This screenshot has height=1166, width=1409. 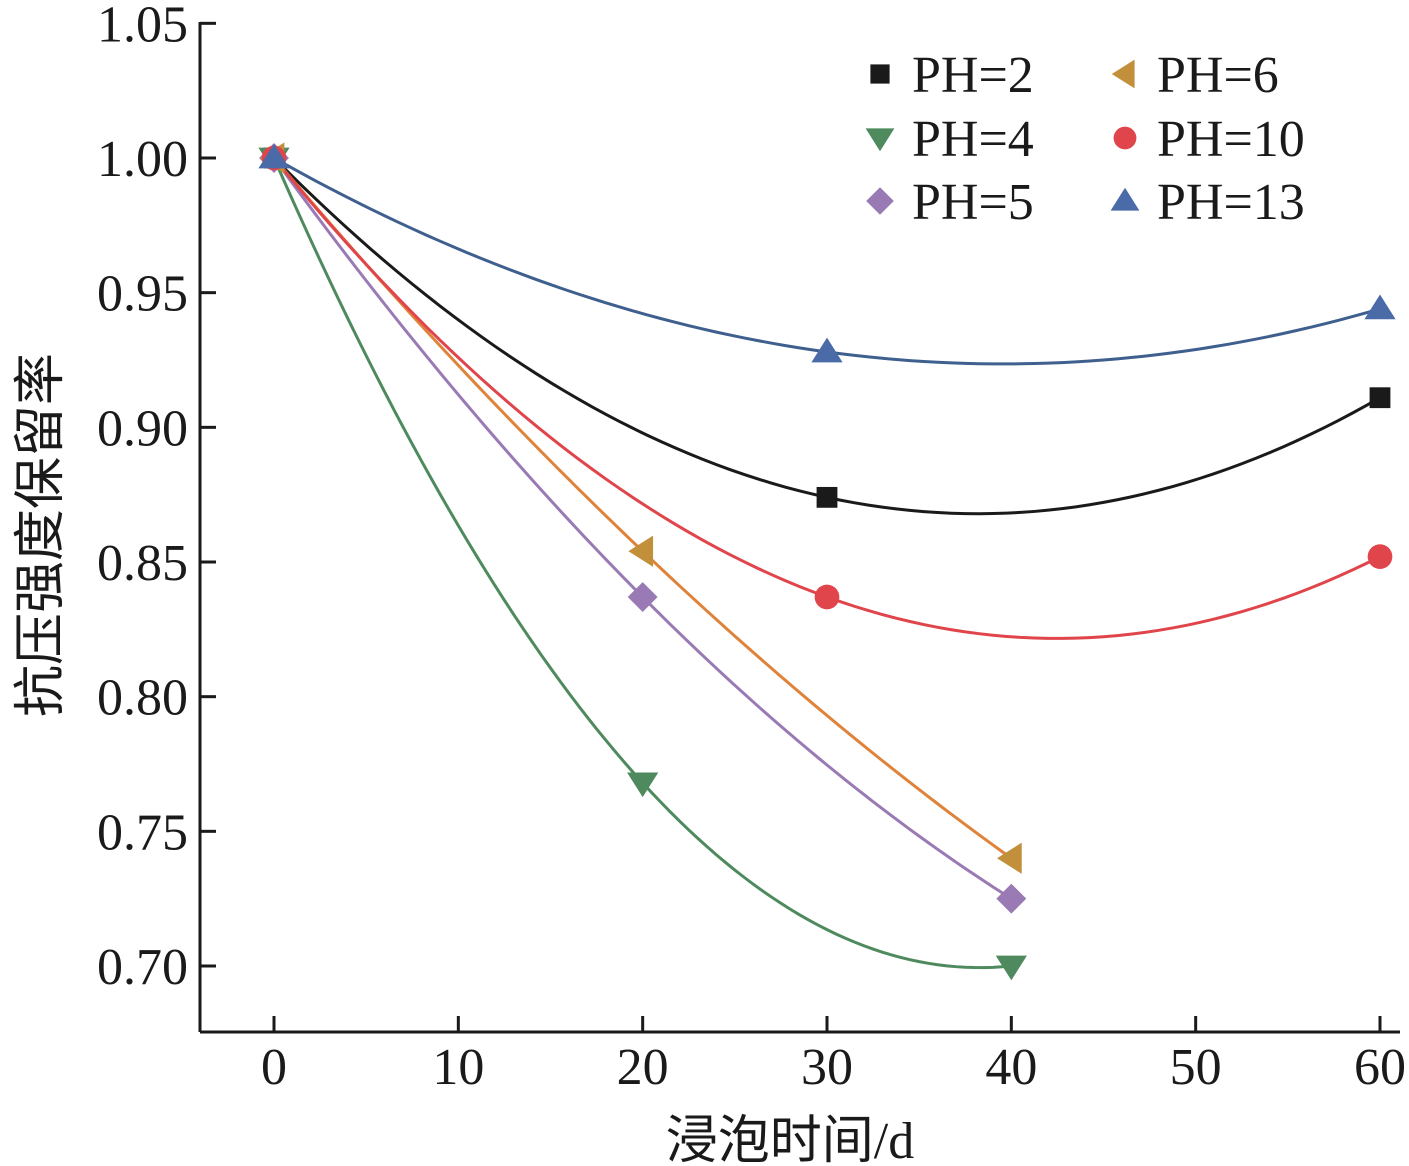 What do you see at coordinates (274, 1067) in the screenshot?
I see `x-tick-label: 0` at bounding box center [274, 1067].